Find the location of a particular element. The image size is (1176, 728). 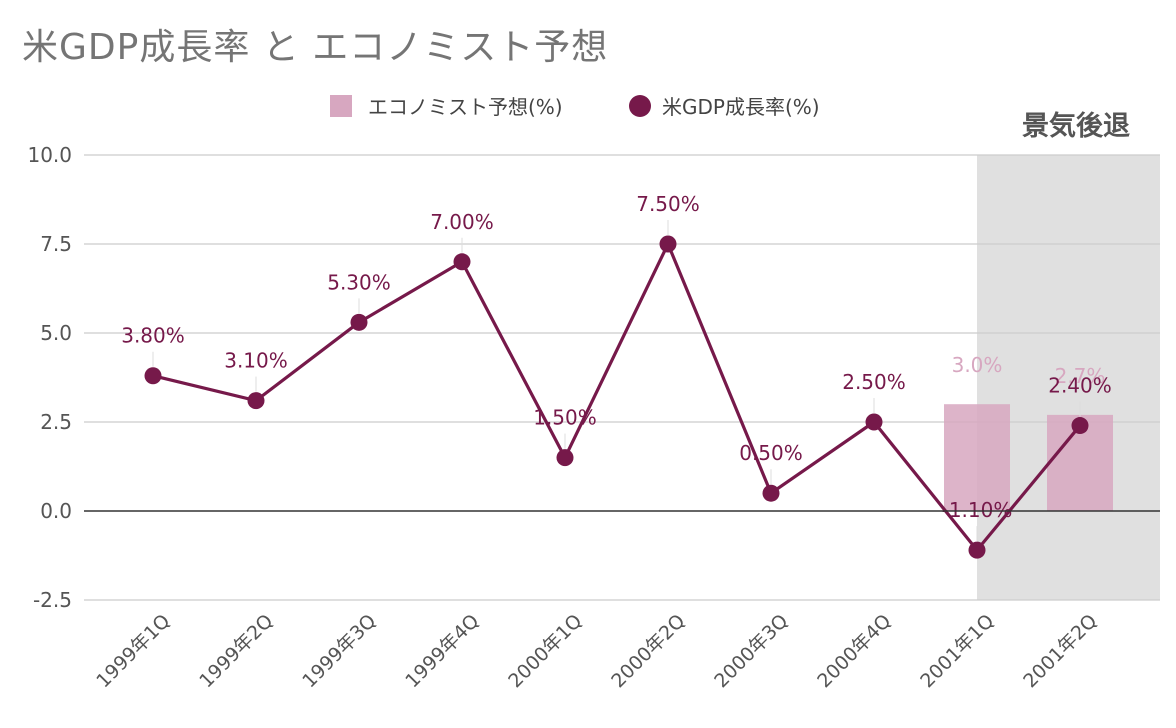

x-tick-label: 1999年3Q is located at coordinates (339, 651).